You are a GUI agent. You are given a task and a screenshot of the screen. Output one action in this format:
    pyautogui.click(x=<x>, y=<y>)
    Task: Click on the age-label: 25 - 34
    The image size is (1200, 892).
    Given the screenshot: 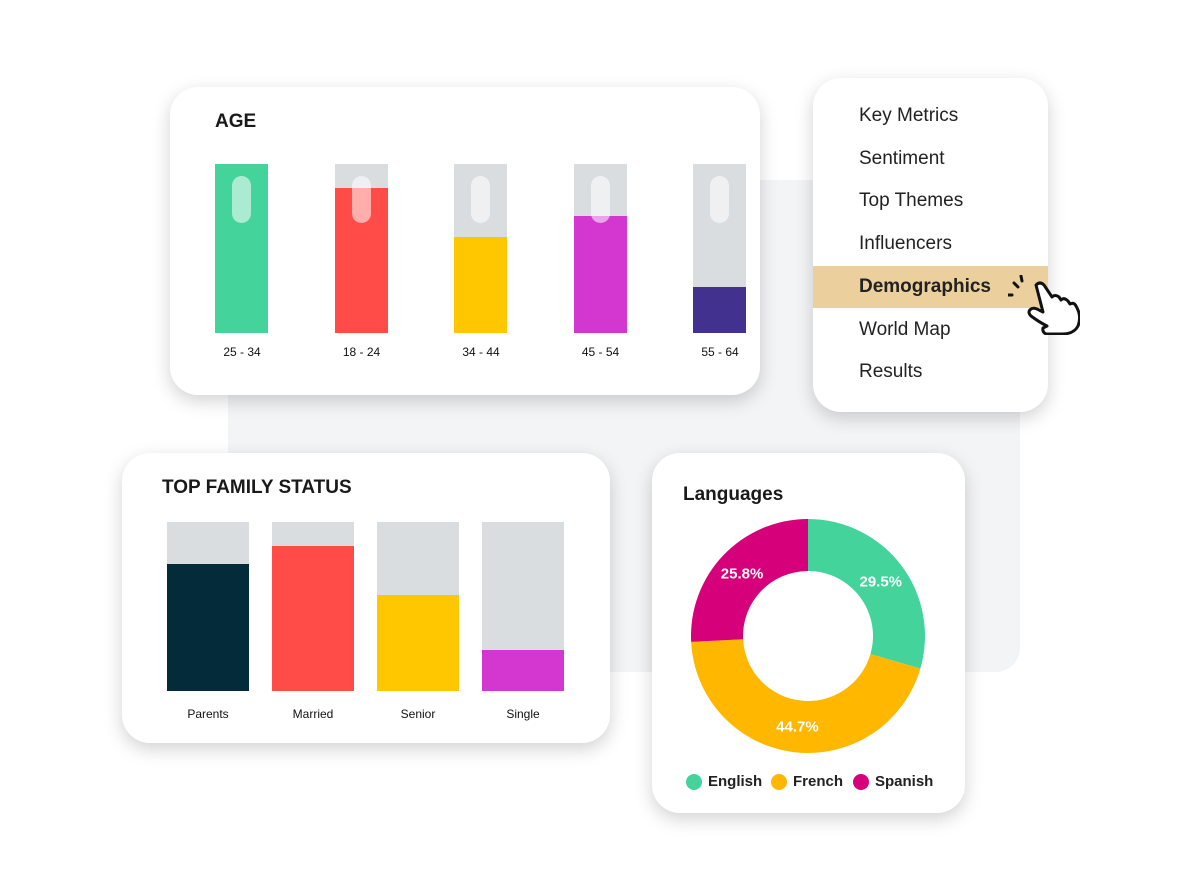 What is the action you would take?
    pyautogui.click(x=242, y=352)
    